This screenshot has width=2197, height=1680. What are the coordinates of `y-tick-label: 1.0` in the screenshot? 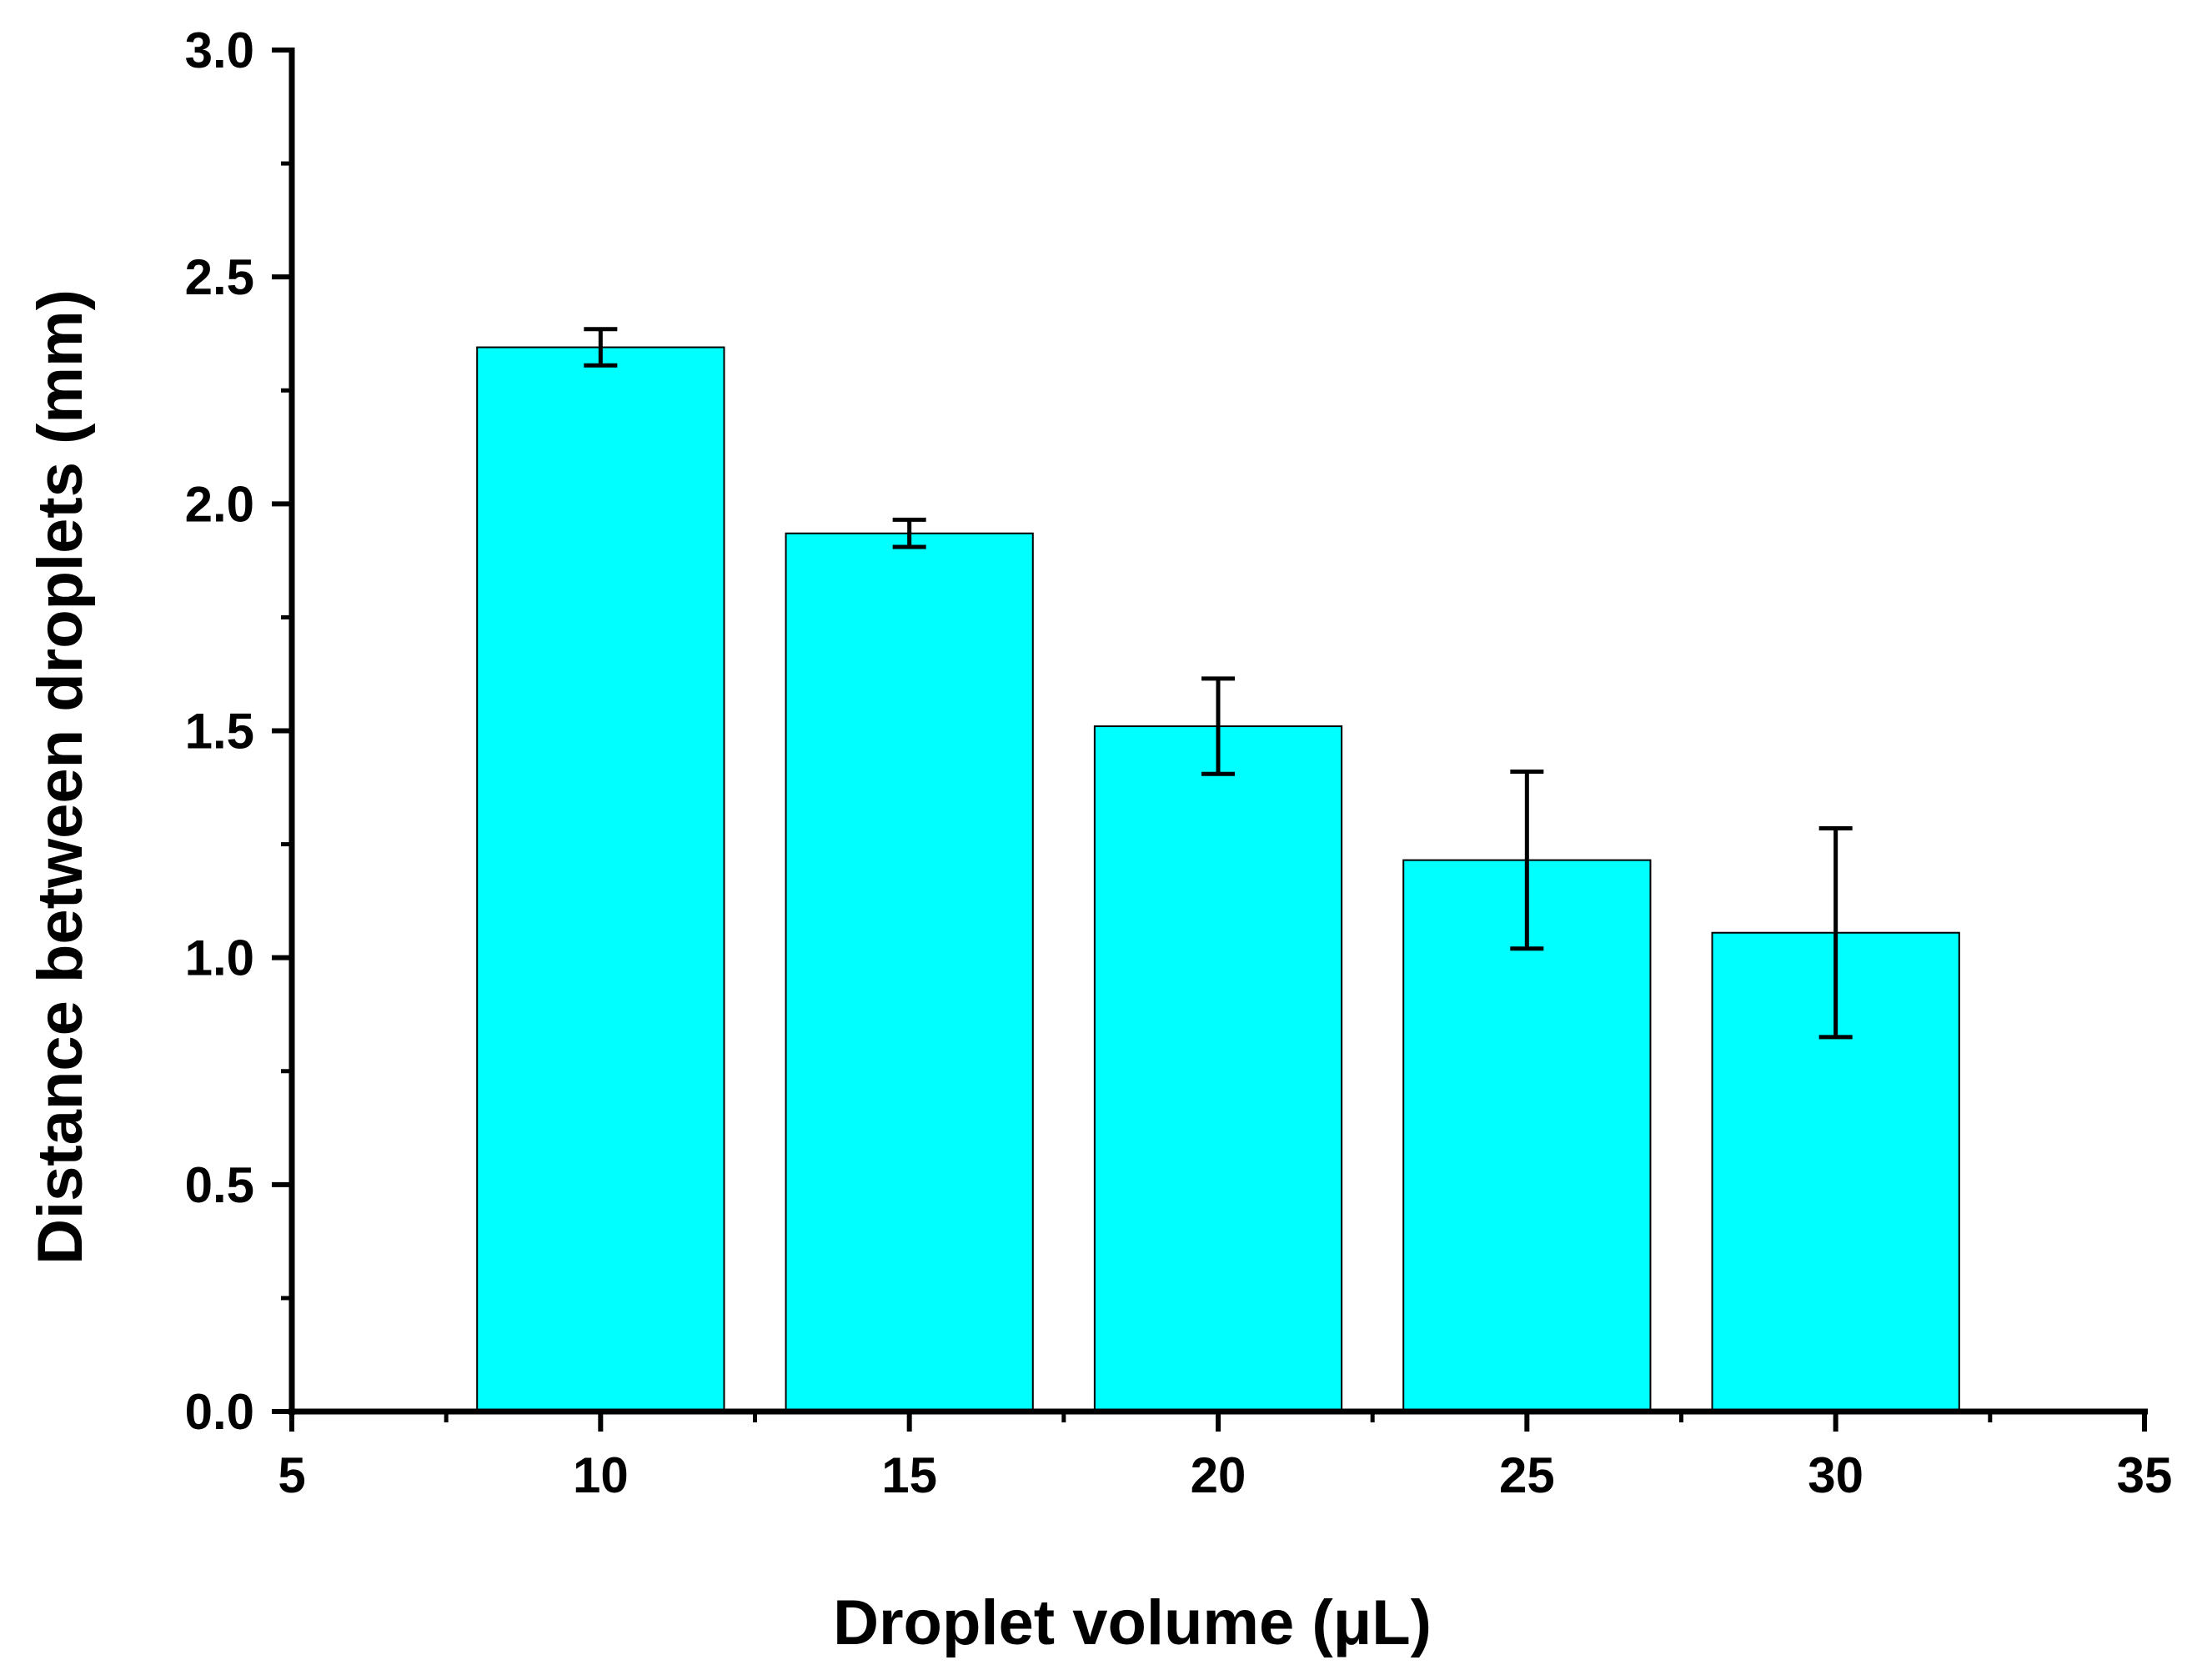 It's located at (219, 958).